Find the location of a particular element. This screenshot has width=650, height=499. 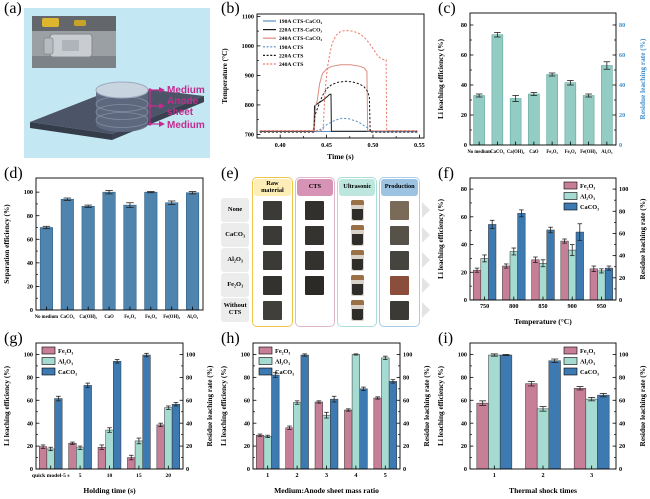

tick-label: Al₂O₃ is located at coordinates (607, 152).